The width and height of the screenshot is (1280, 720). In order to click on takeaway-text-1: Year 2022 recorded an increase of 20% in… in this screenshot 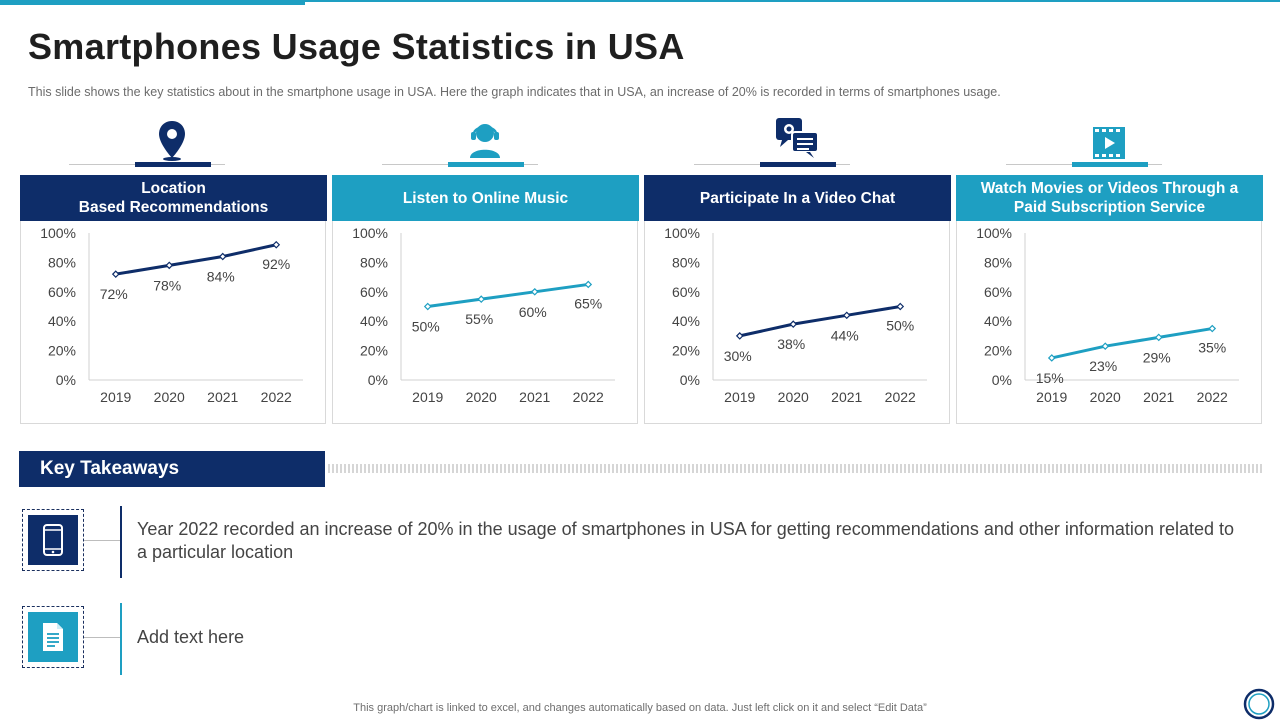, I will do `click(686, 540)`.